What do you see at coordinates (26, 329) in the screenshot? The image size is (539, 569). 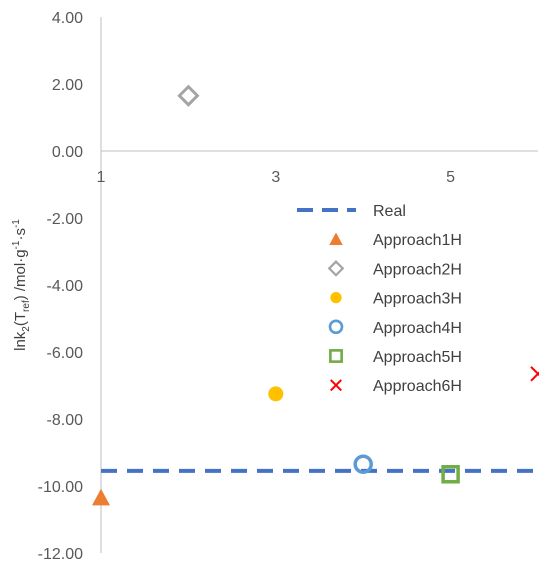 I see `y-axis-label-part: 2` at bounding box center [26, 329].